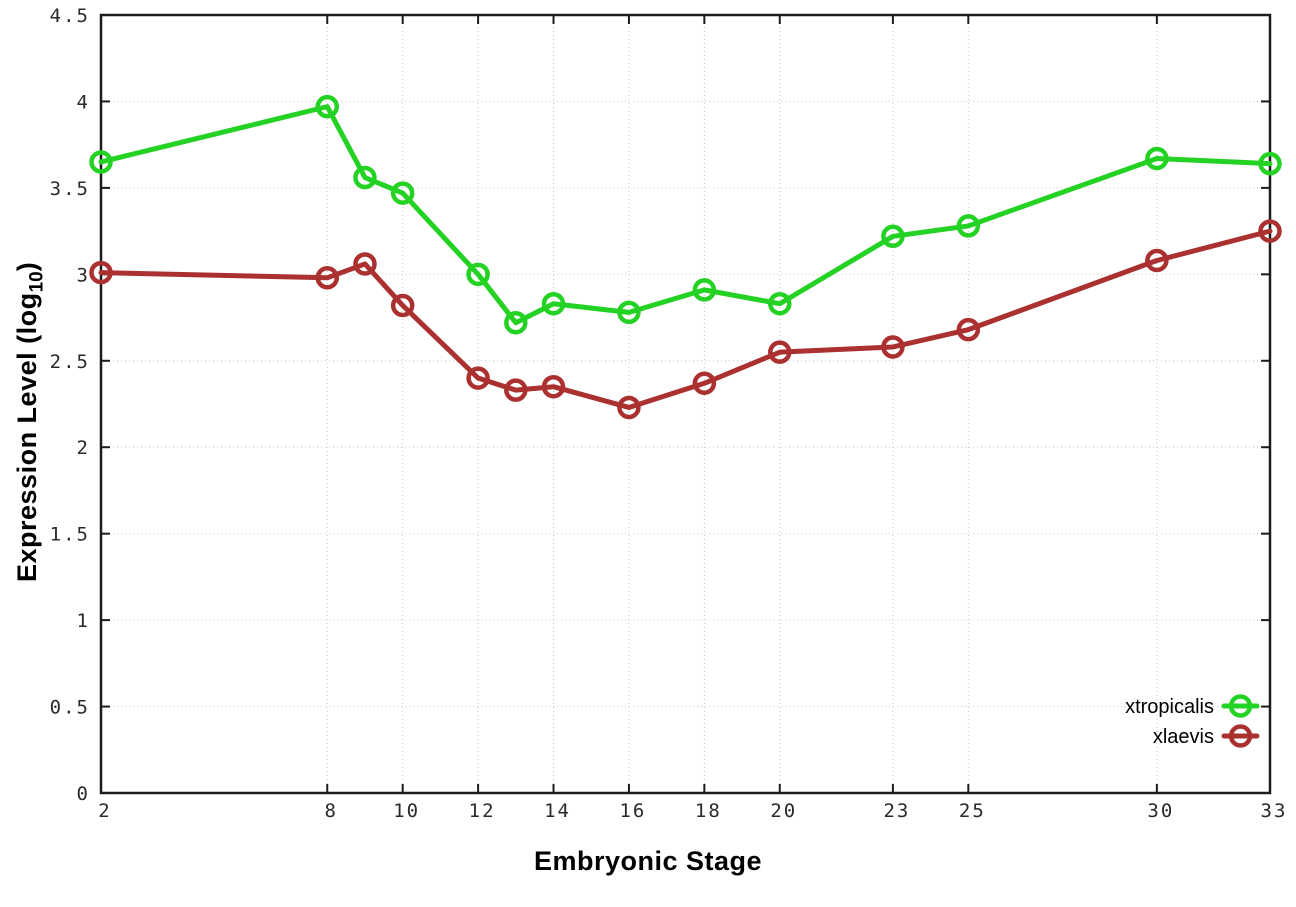 The width and height of the screenshot is (1296, 907). What do you see at coordinates (70, 362) in the screenshot?
I see `y-tick-label: 2.5` at bounding box center [70, 362].